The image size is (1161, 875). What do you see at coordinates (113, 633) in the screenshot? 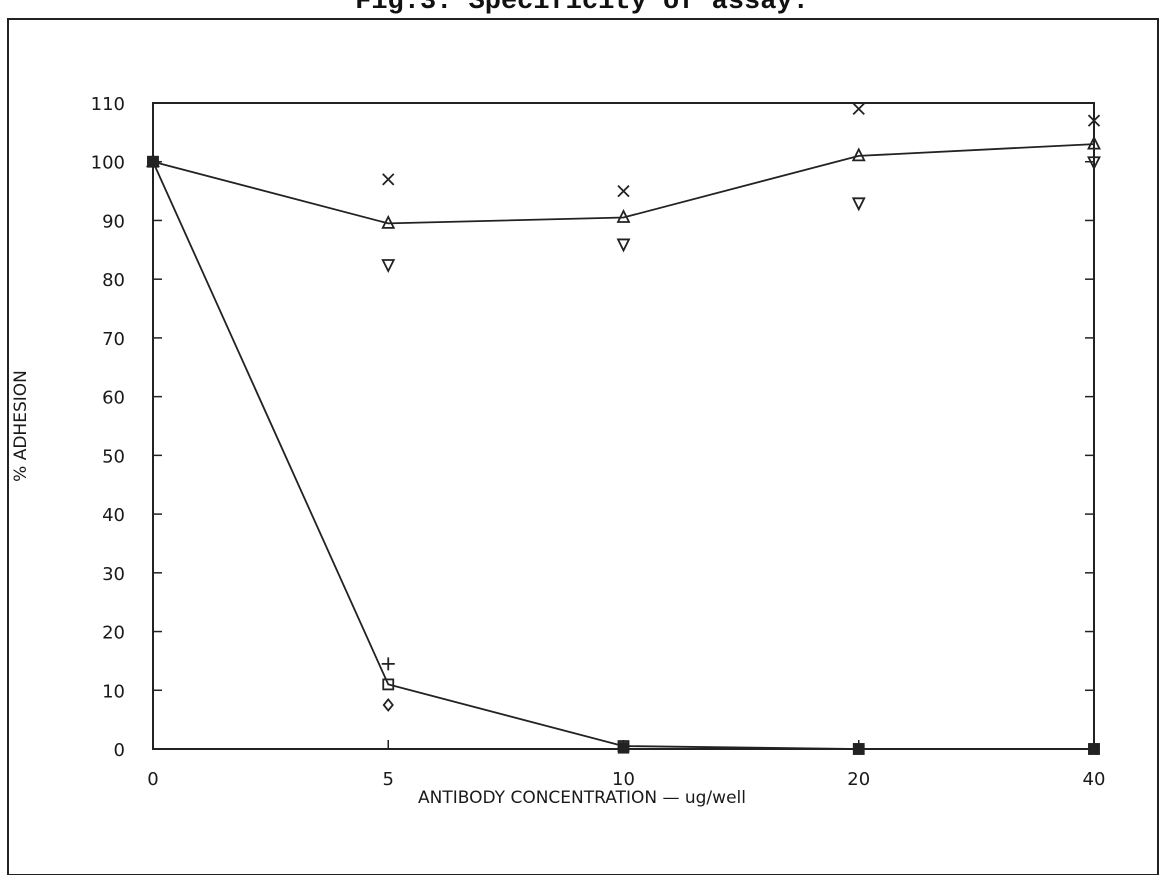
I see `y-tick-label: 20` at bounding box center [113, 633].